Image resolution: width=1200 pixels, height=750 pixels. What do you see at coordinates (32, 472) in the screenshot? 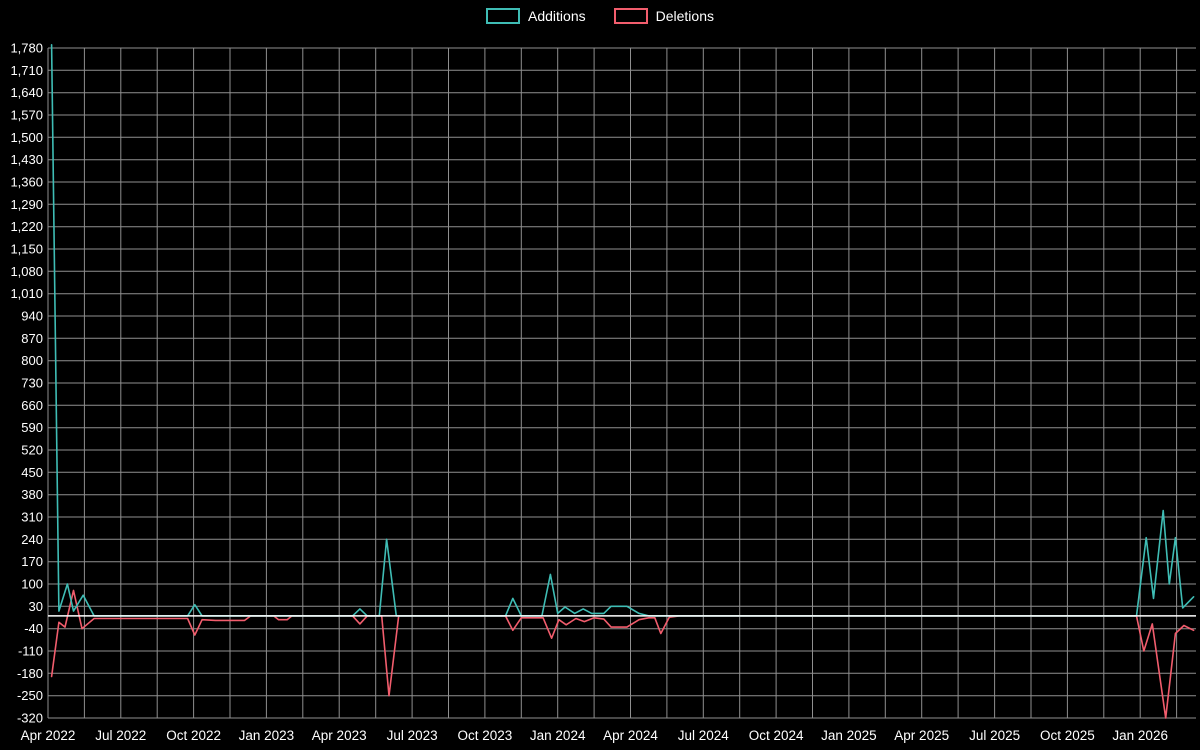
I see `svg-text: 450` at bounding box center [32, 472].